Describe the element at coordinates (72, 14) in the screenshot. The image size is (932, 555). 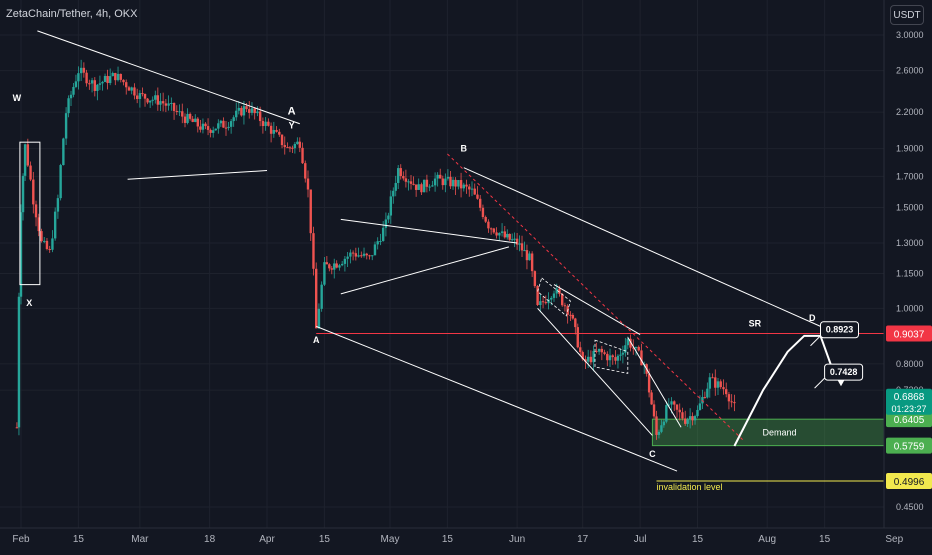
I see `chart-title: ZetaChain/Tether, 4h, OKX` at that location.